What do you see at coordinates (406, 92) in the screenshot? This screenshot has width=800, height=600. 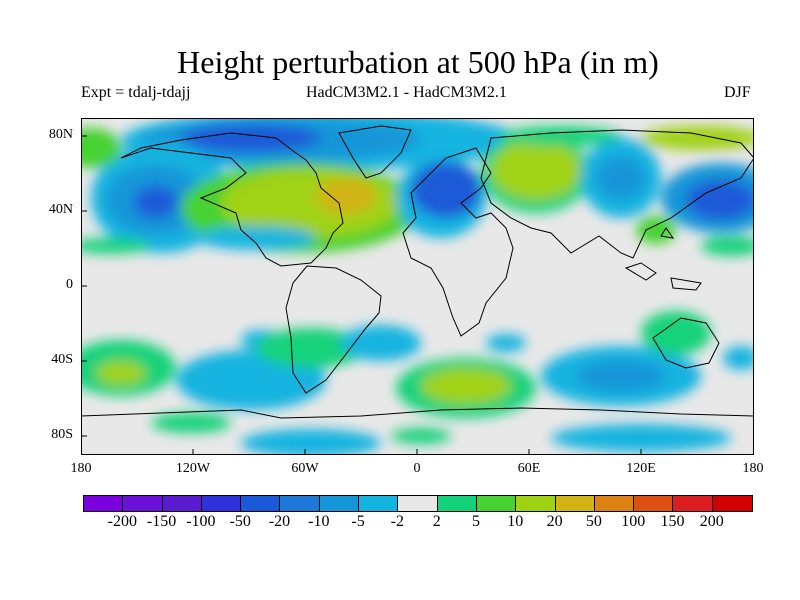 I see `model-label: HadCM3M2.1 - HadCM3M2.1` at bounding box center [406, 92].